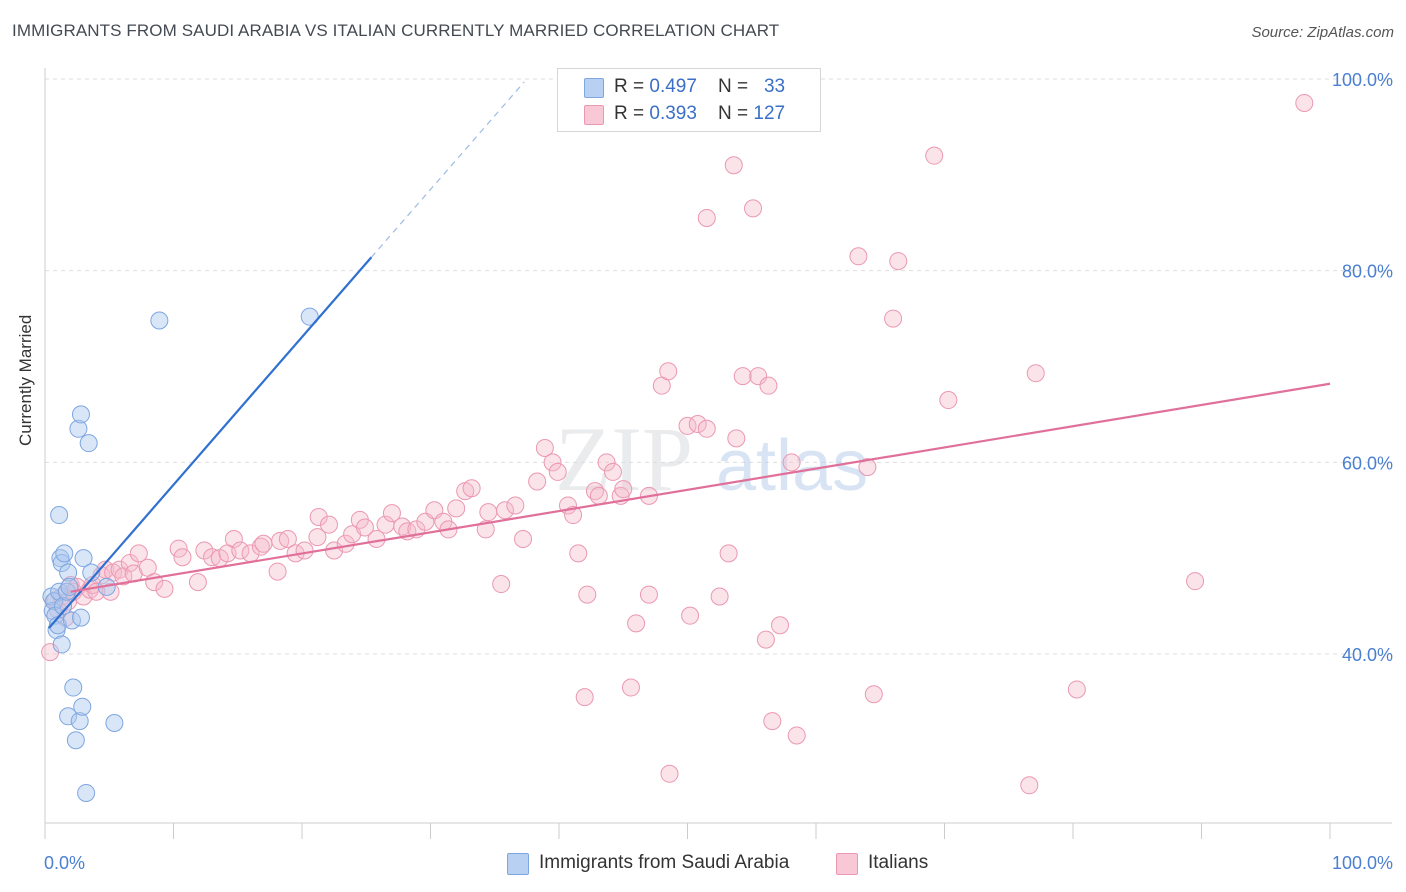 The height and width of the screenshot is (892, 1406). Describe the element at coordinates (64, 863) in the screenshot. I see `x-tick-label: 0.0%` at that location.